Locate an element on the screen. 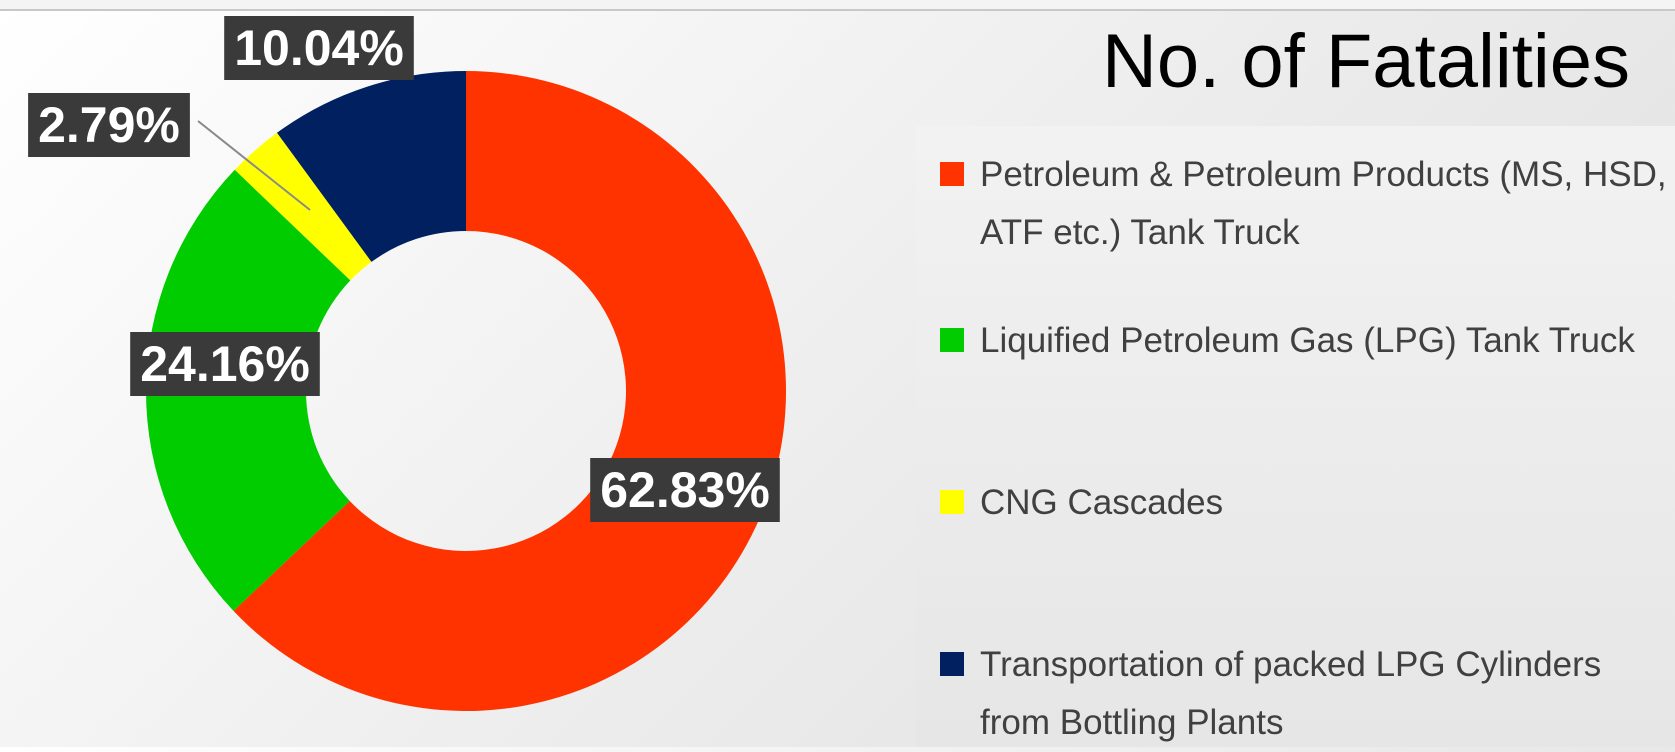 Image resolution: width=1675 pixels, height=752 pixels. data-label-text: 62.83% is located at coordinates (685, 490).